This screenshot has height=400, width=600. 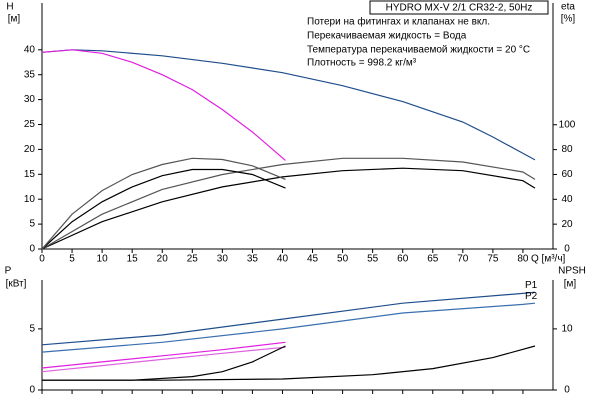 What do you see at coordinates (30, 149) in the screenshot?
I see `y-tick-label: 20` at bounding box center [30, 149].